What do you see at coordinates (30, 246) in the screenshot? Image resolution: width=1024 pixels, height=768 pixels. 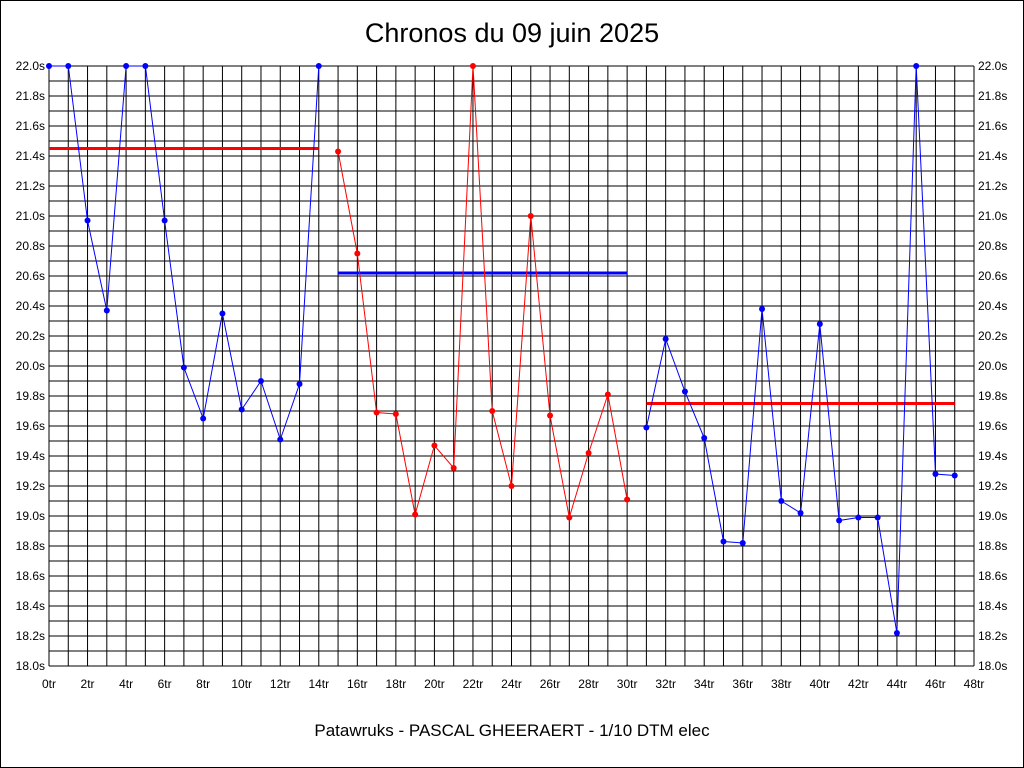 I see `y-tick-label-left: 20.8s` at bounding box center [30, 246].